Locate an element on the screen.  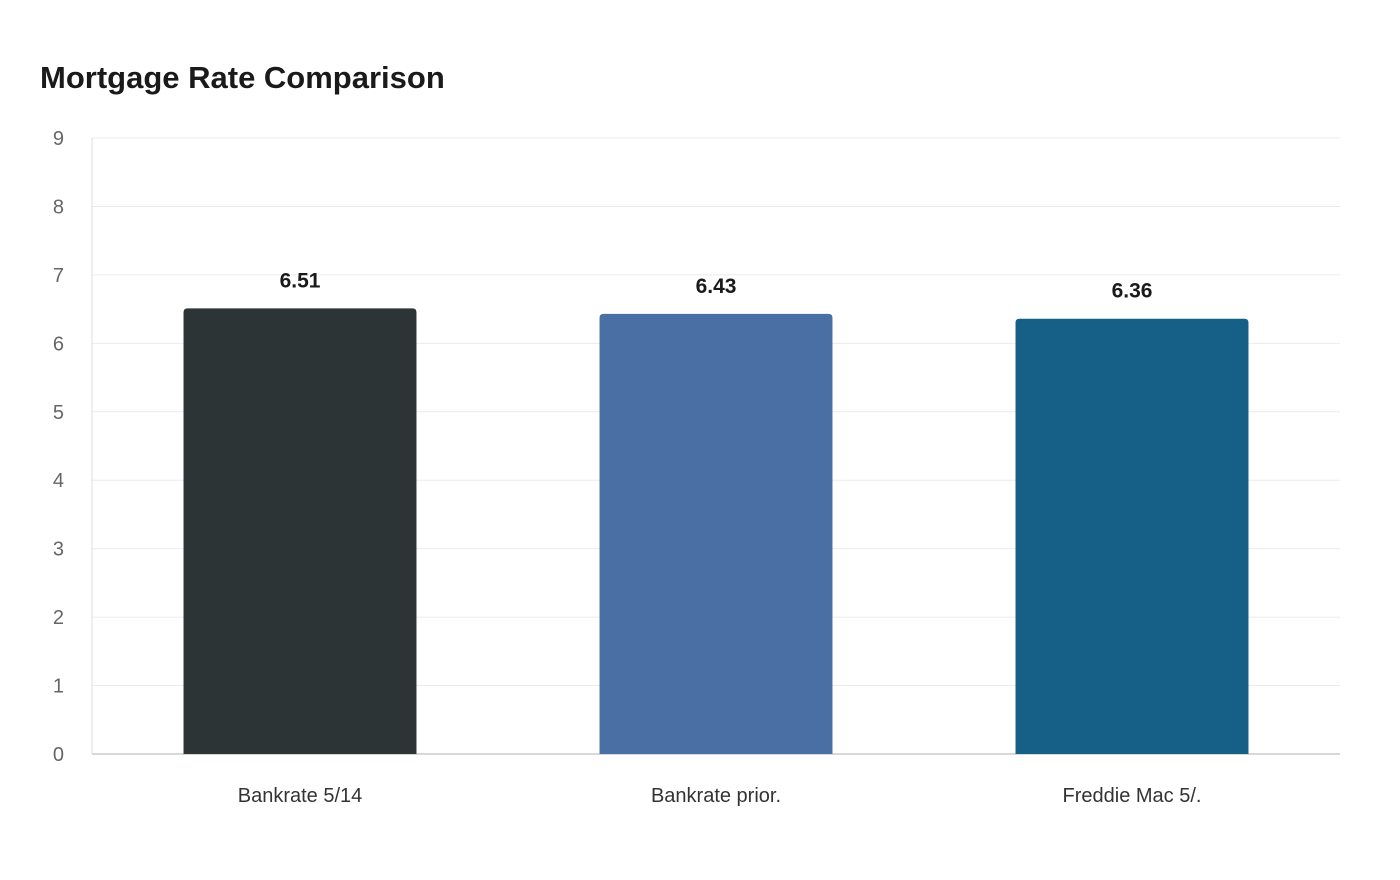
bar-value-label: 6.36 is located at coordinates (1132, 291).